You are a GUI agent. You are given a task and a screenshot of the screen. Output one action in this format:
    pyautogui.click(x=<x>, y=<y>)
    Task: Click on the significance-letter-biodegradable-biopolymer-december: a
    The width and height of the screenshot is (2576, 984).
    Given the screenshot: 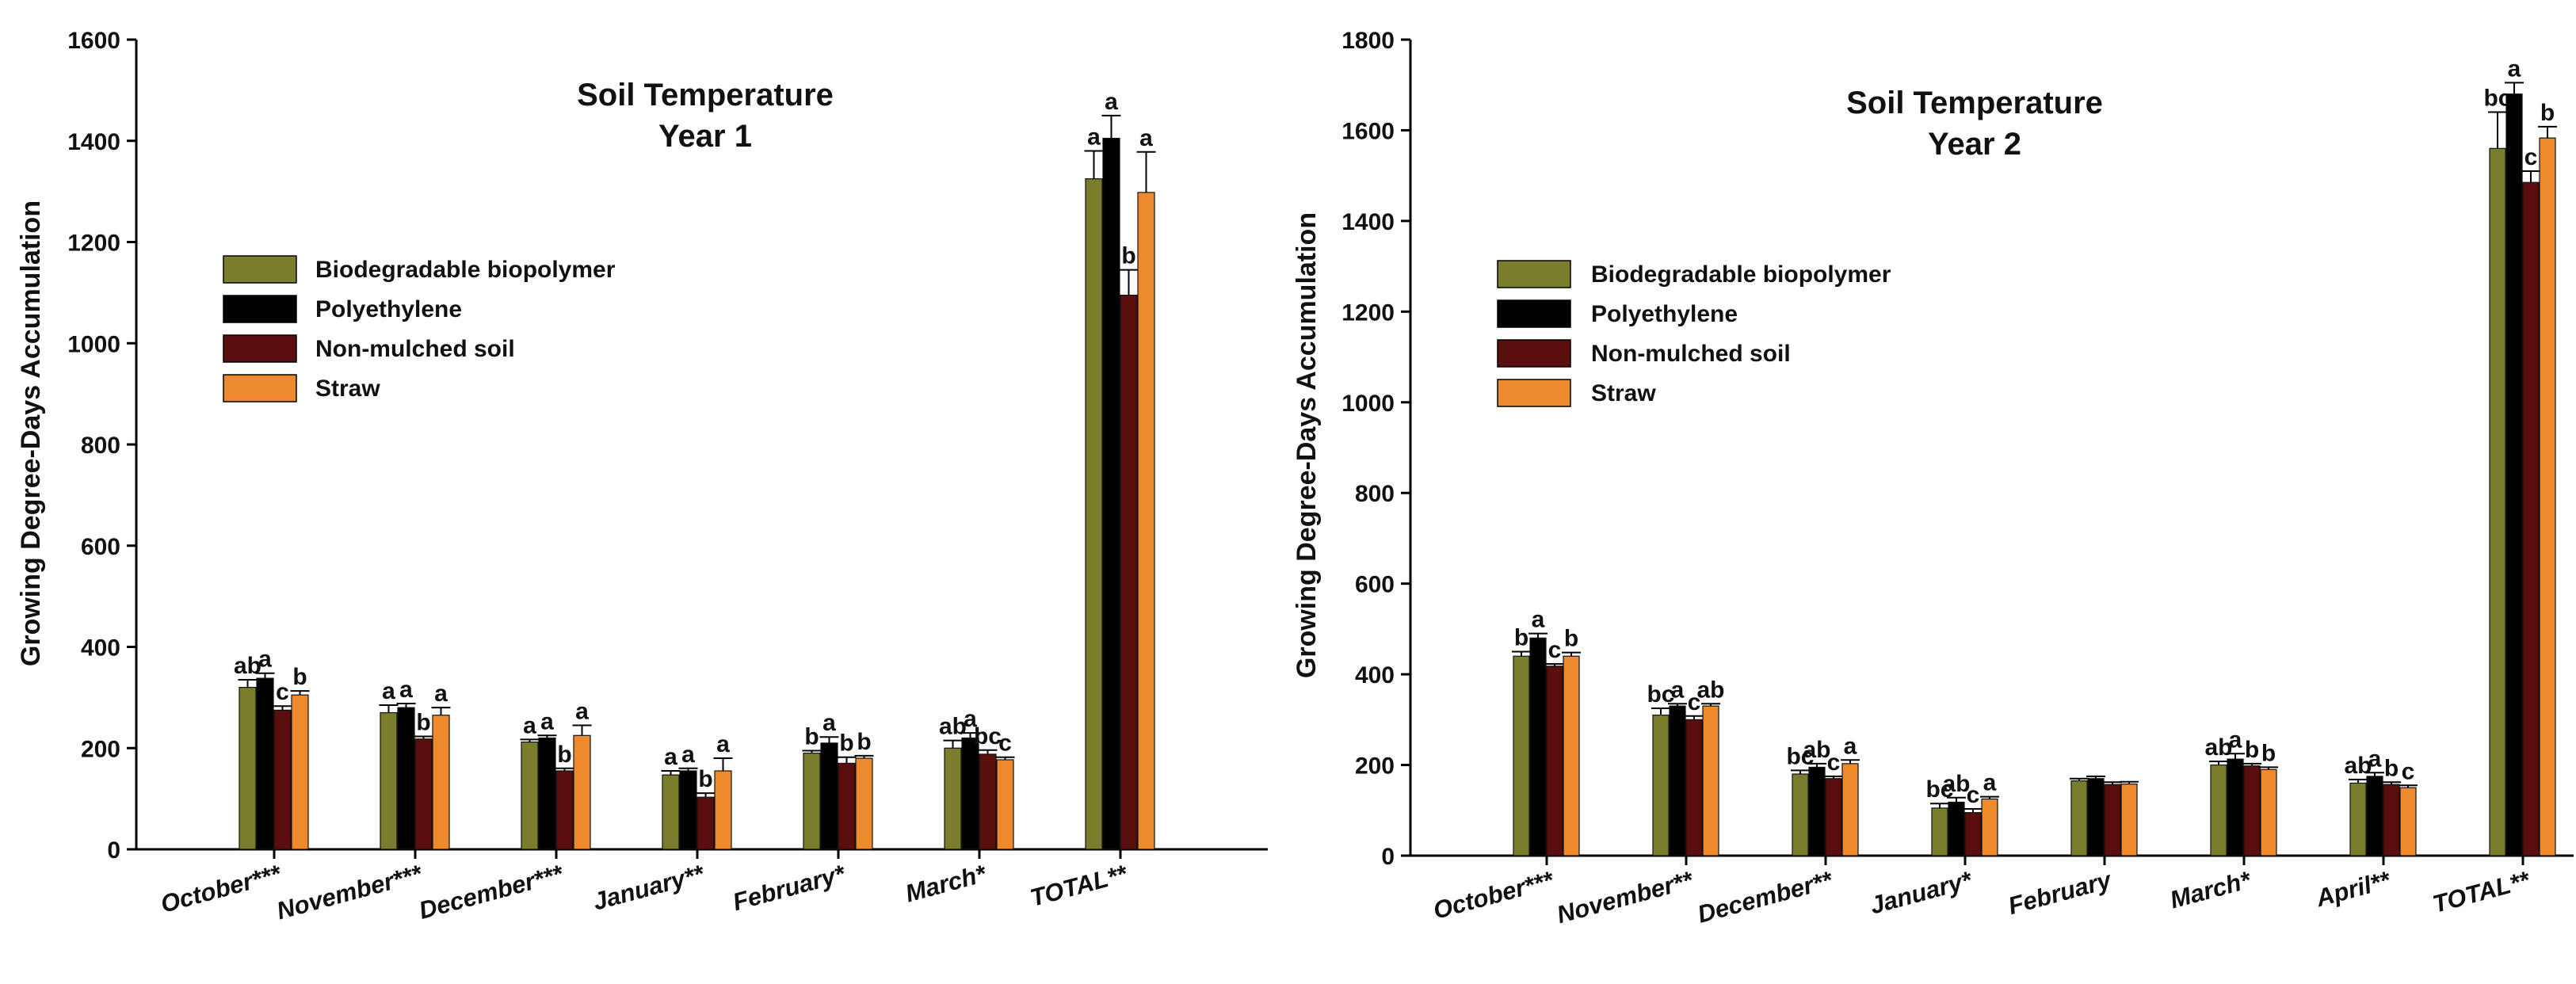 What is the action you would take?
    pyautogui.click(x=529, y=725)
    